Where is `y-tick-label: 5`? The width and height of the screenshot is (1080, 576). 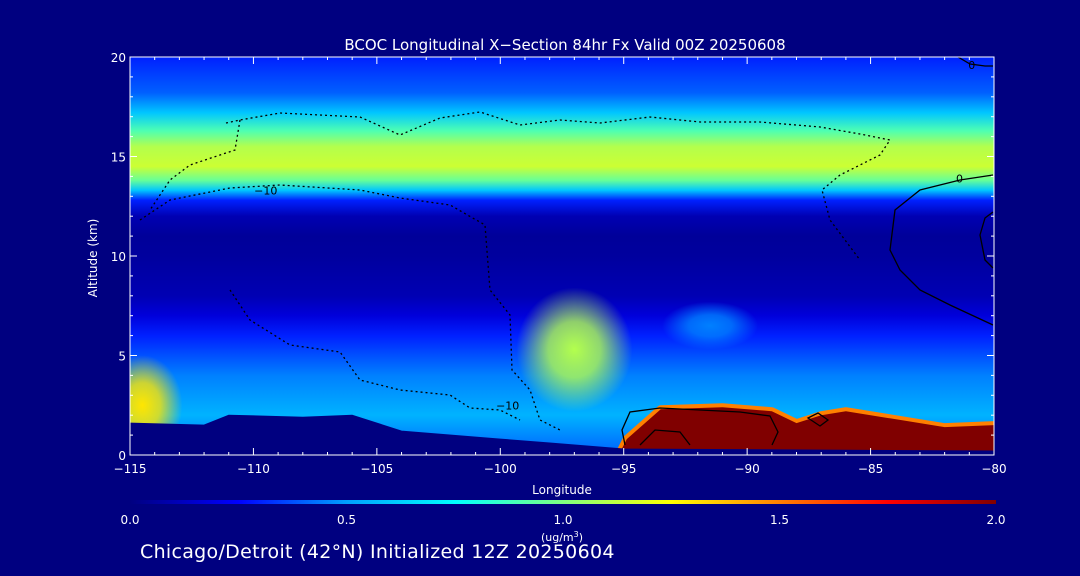 y-tick-label: 5 is located at coordinates (122, 357).